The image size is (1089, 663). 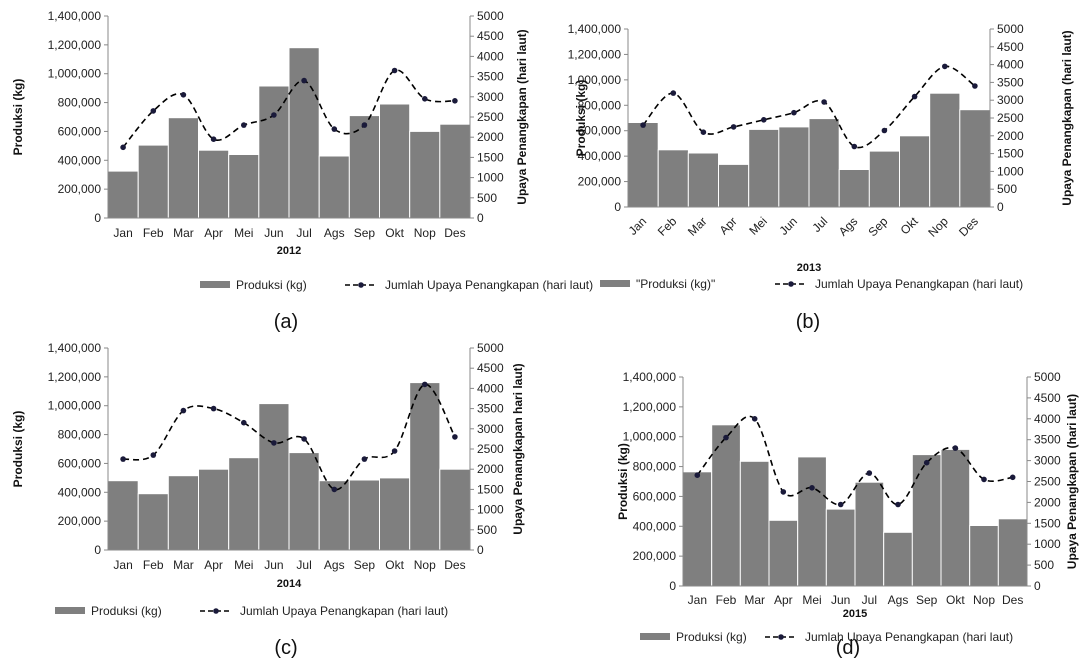 I want to click on x-tick-label: Mei, so click(x=243, y=565).